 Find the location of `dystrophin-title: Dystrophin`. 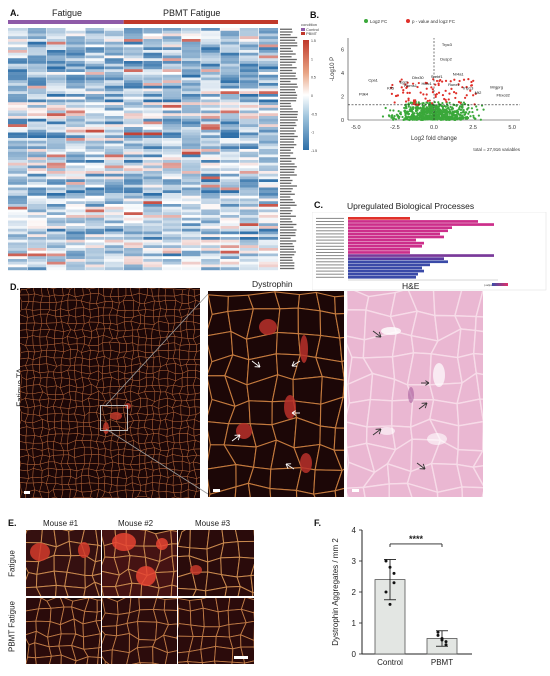

dystrophin-title: Dystrophin is located at coordinates (272, 284).